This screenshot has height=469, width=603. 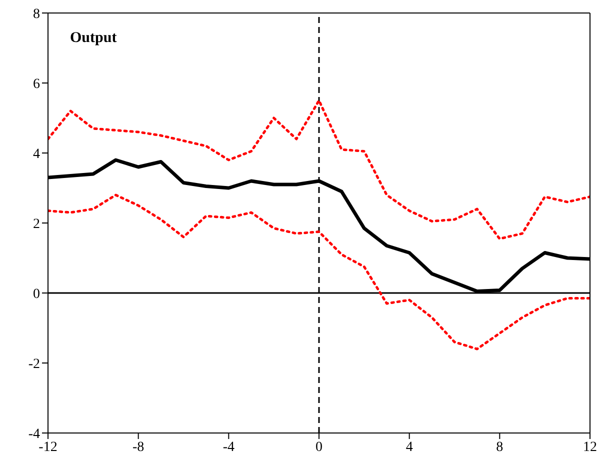 What do you see at coordinates (48, 447) in the screenshot?
I see `x-tick-label: -12` at bounding box center [48, 447].